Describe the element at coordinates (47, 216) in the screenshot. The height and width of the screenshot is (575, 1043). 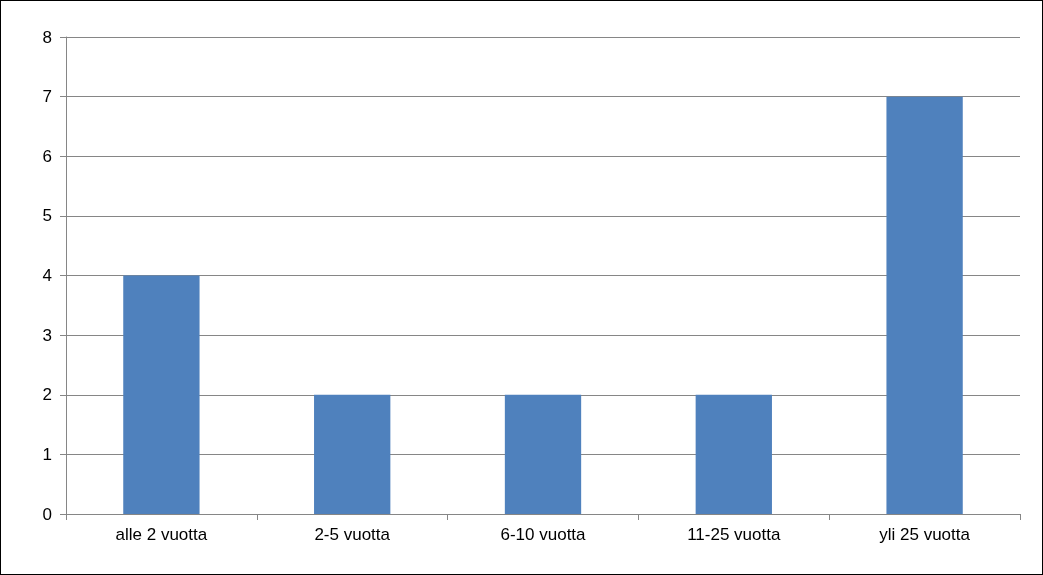
I see `y-tick-label: 5` at that location.